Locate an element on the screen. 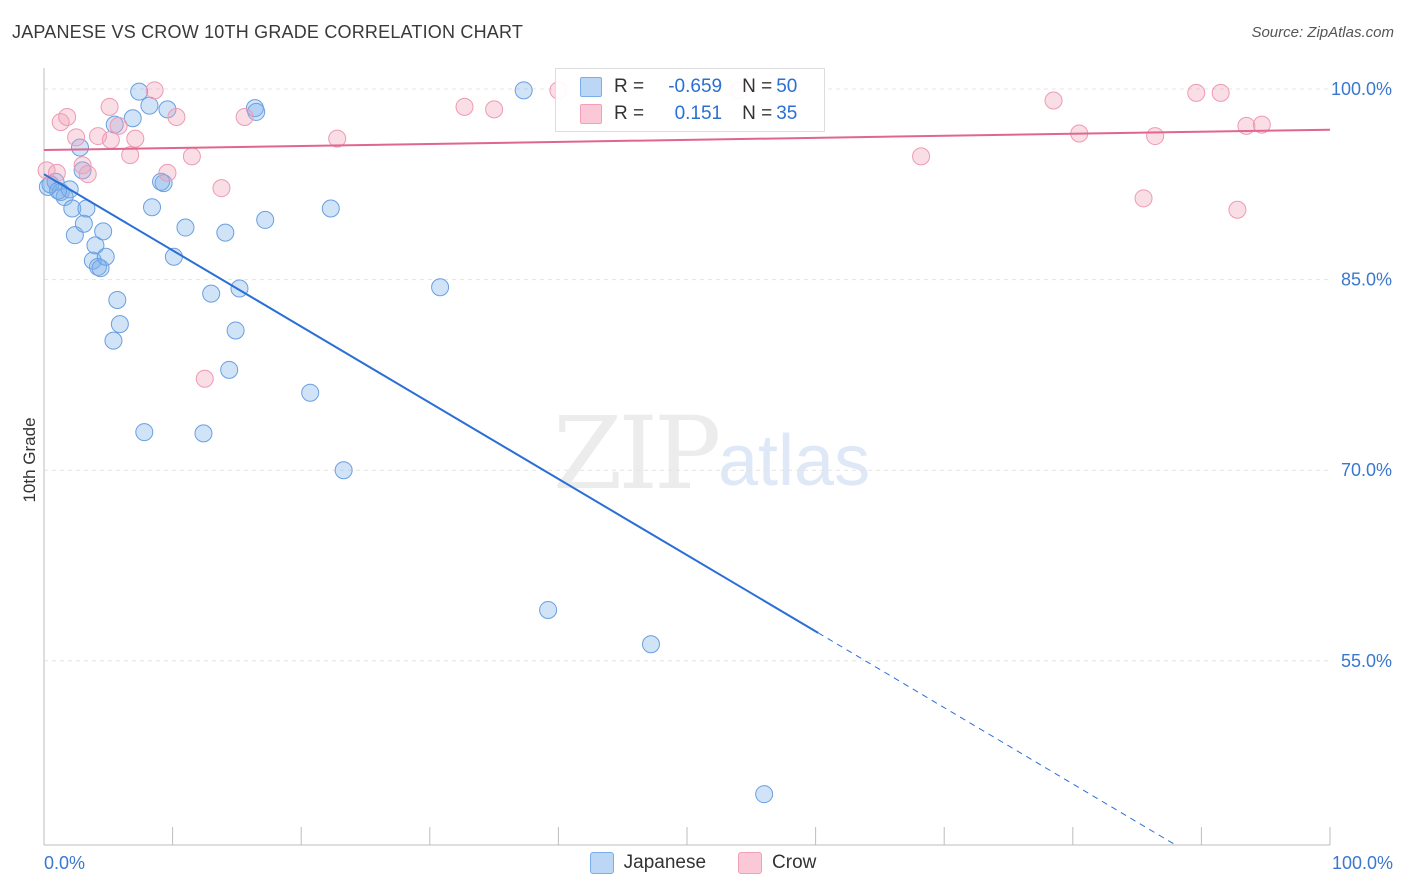 This screenshot has width=1406, height=892. source-label: Source: ZipAtlas.com is located at coordinates (1322, 32).